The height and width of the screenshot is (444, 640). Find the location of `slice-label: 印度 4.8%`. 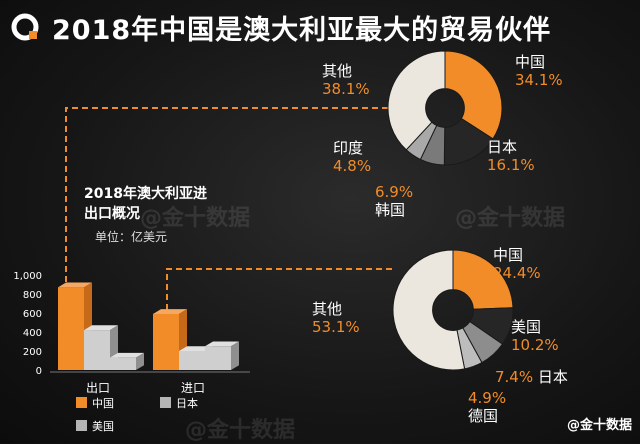

slice-label: 印度 4.8% is located at coordinates (352, 157).